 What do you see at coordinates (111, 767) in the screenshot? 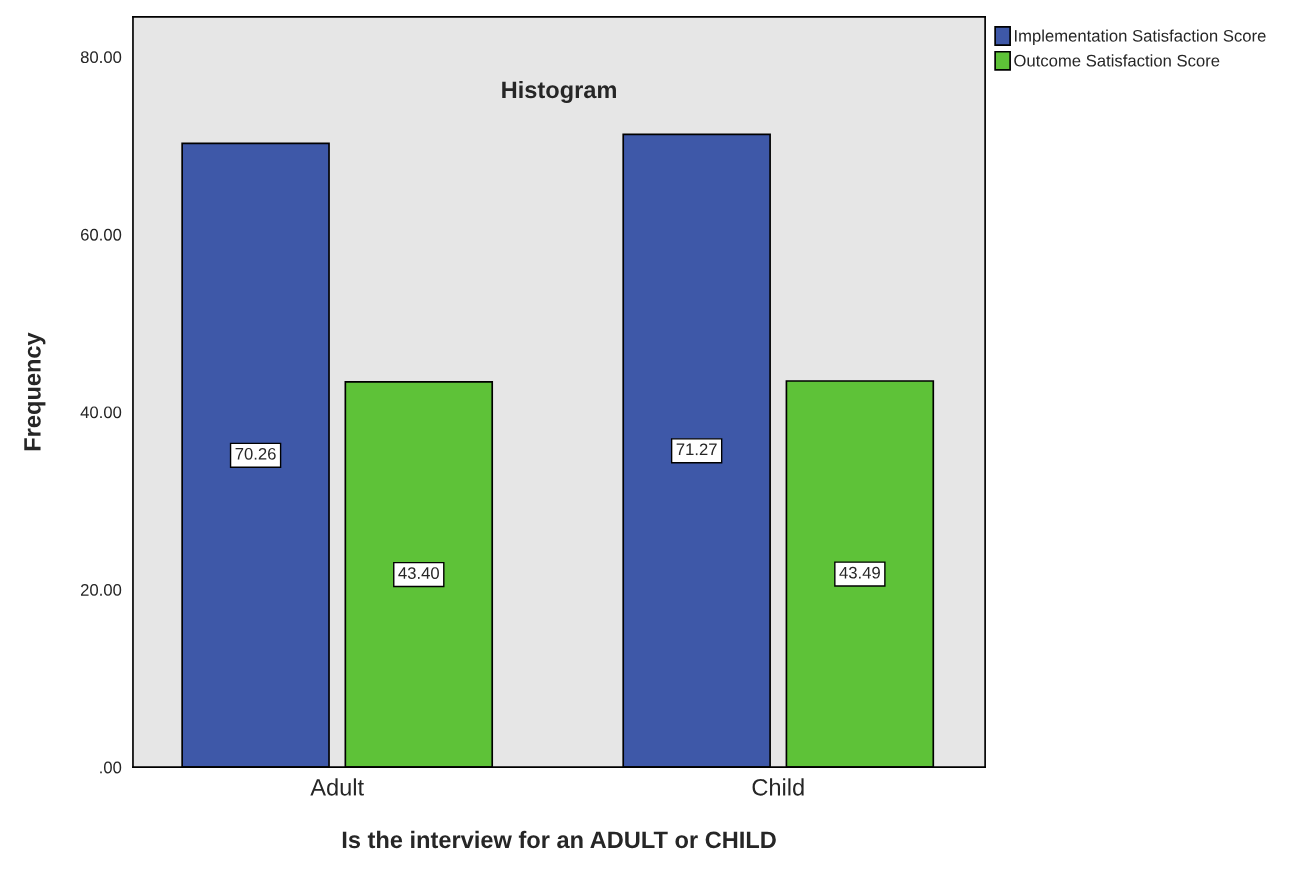
I see `y-tick-label: .00` at bounding box center [111, 767].